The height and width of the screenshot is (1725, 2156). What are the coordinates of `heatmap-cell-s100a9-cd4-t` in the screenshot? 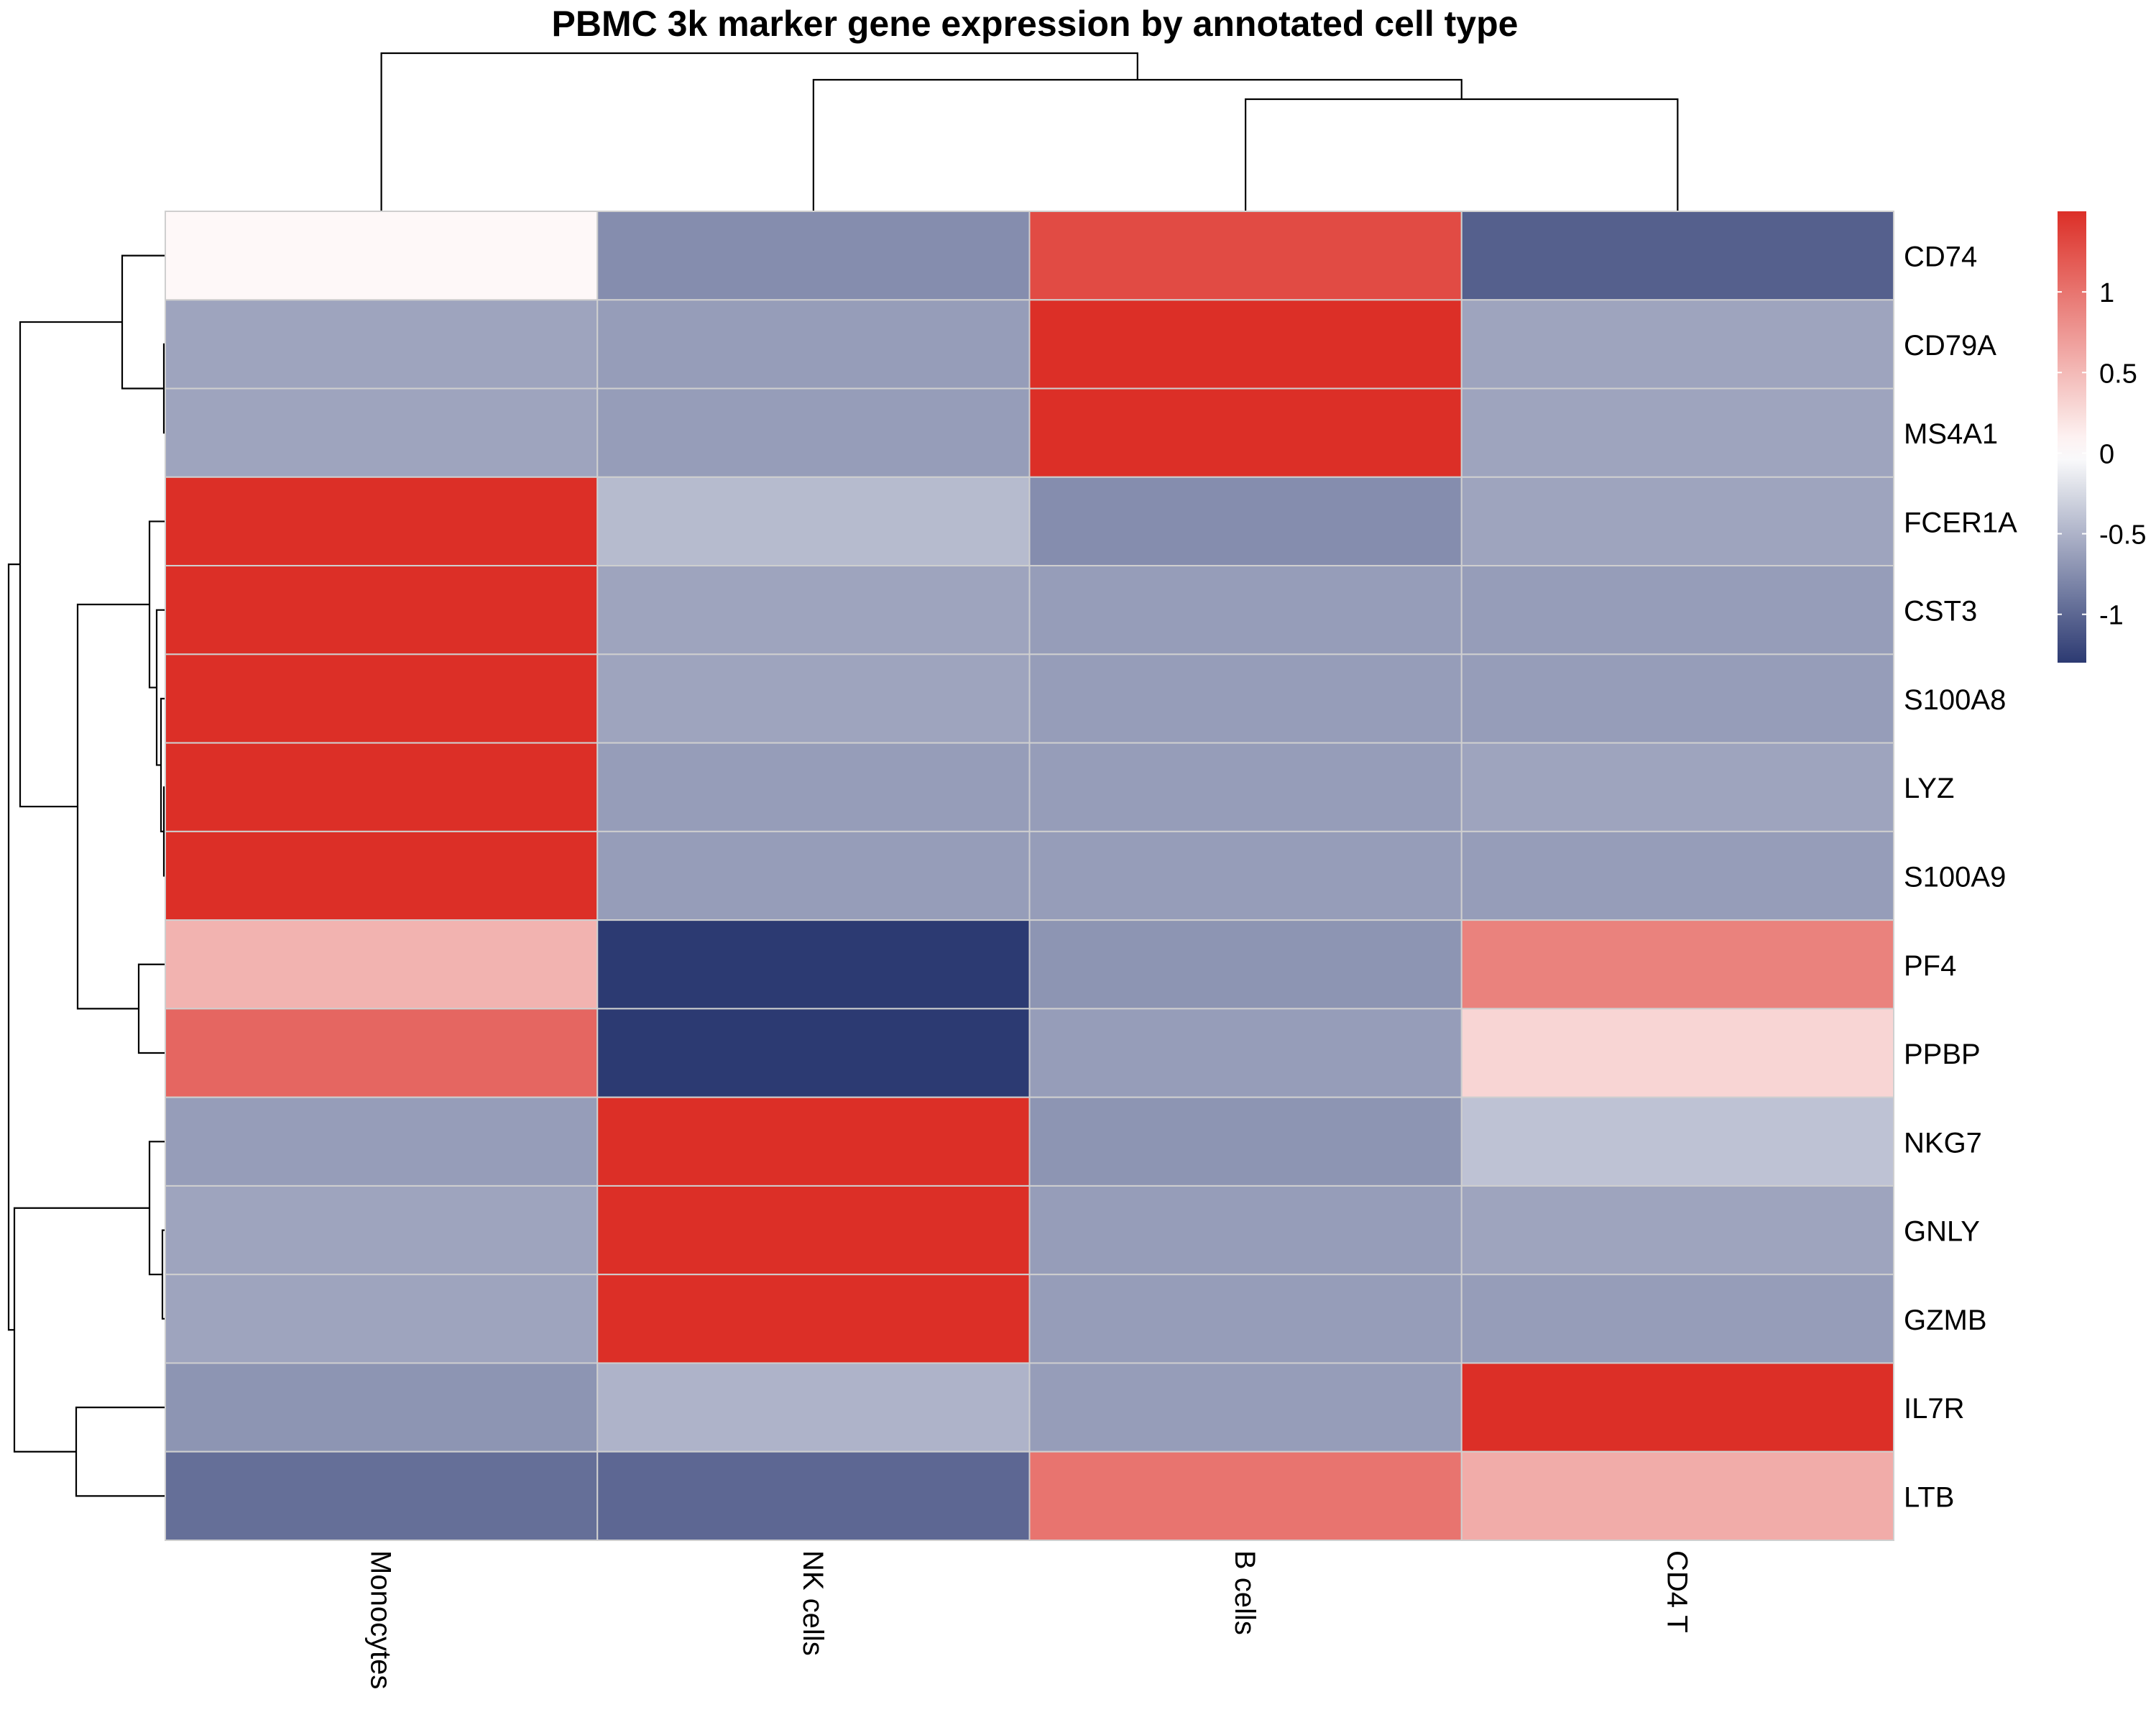 It's located at (1677, 875).